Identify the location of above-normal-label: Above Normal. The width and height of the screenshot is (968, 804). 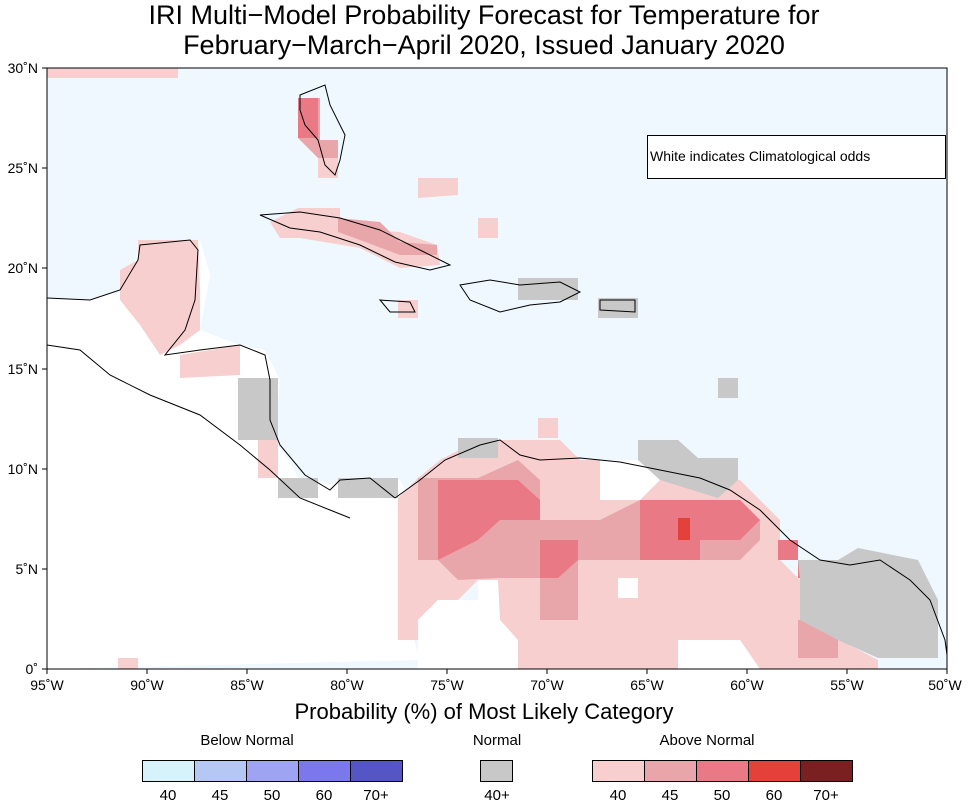
(707, 740).